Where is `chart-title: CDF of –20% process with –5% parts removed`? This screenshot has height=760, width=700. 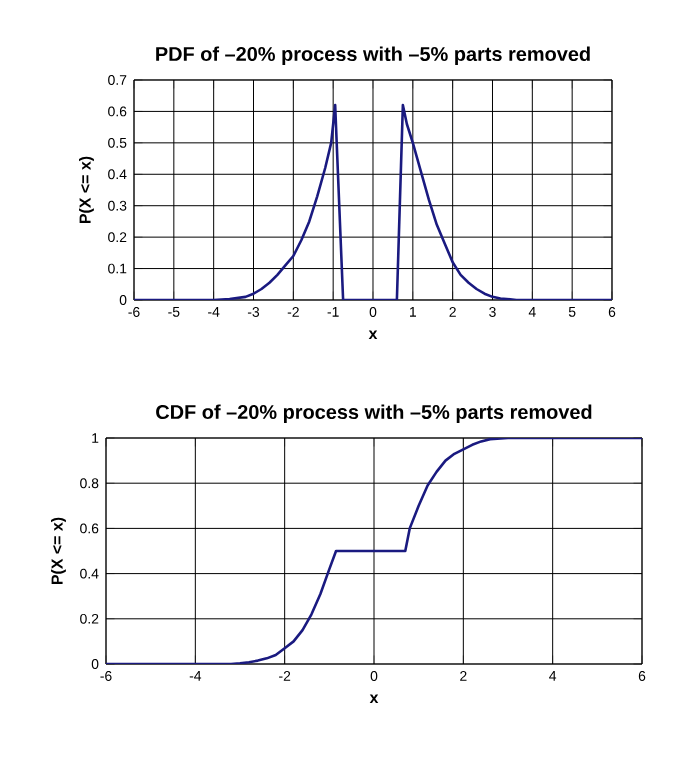
chart-title: CDF of –20% process with –5% parts removed is located at coordinates (374, 413).